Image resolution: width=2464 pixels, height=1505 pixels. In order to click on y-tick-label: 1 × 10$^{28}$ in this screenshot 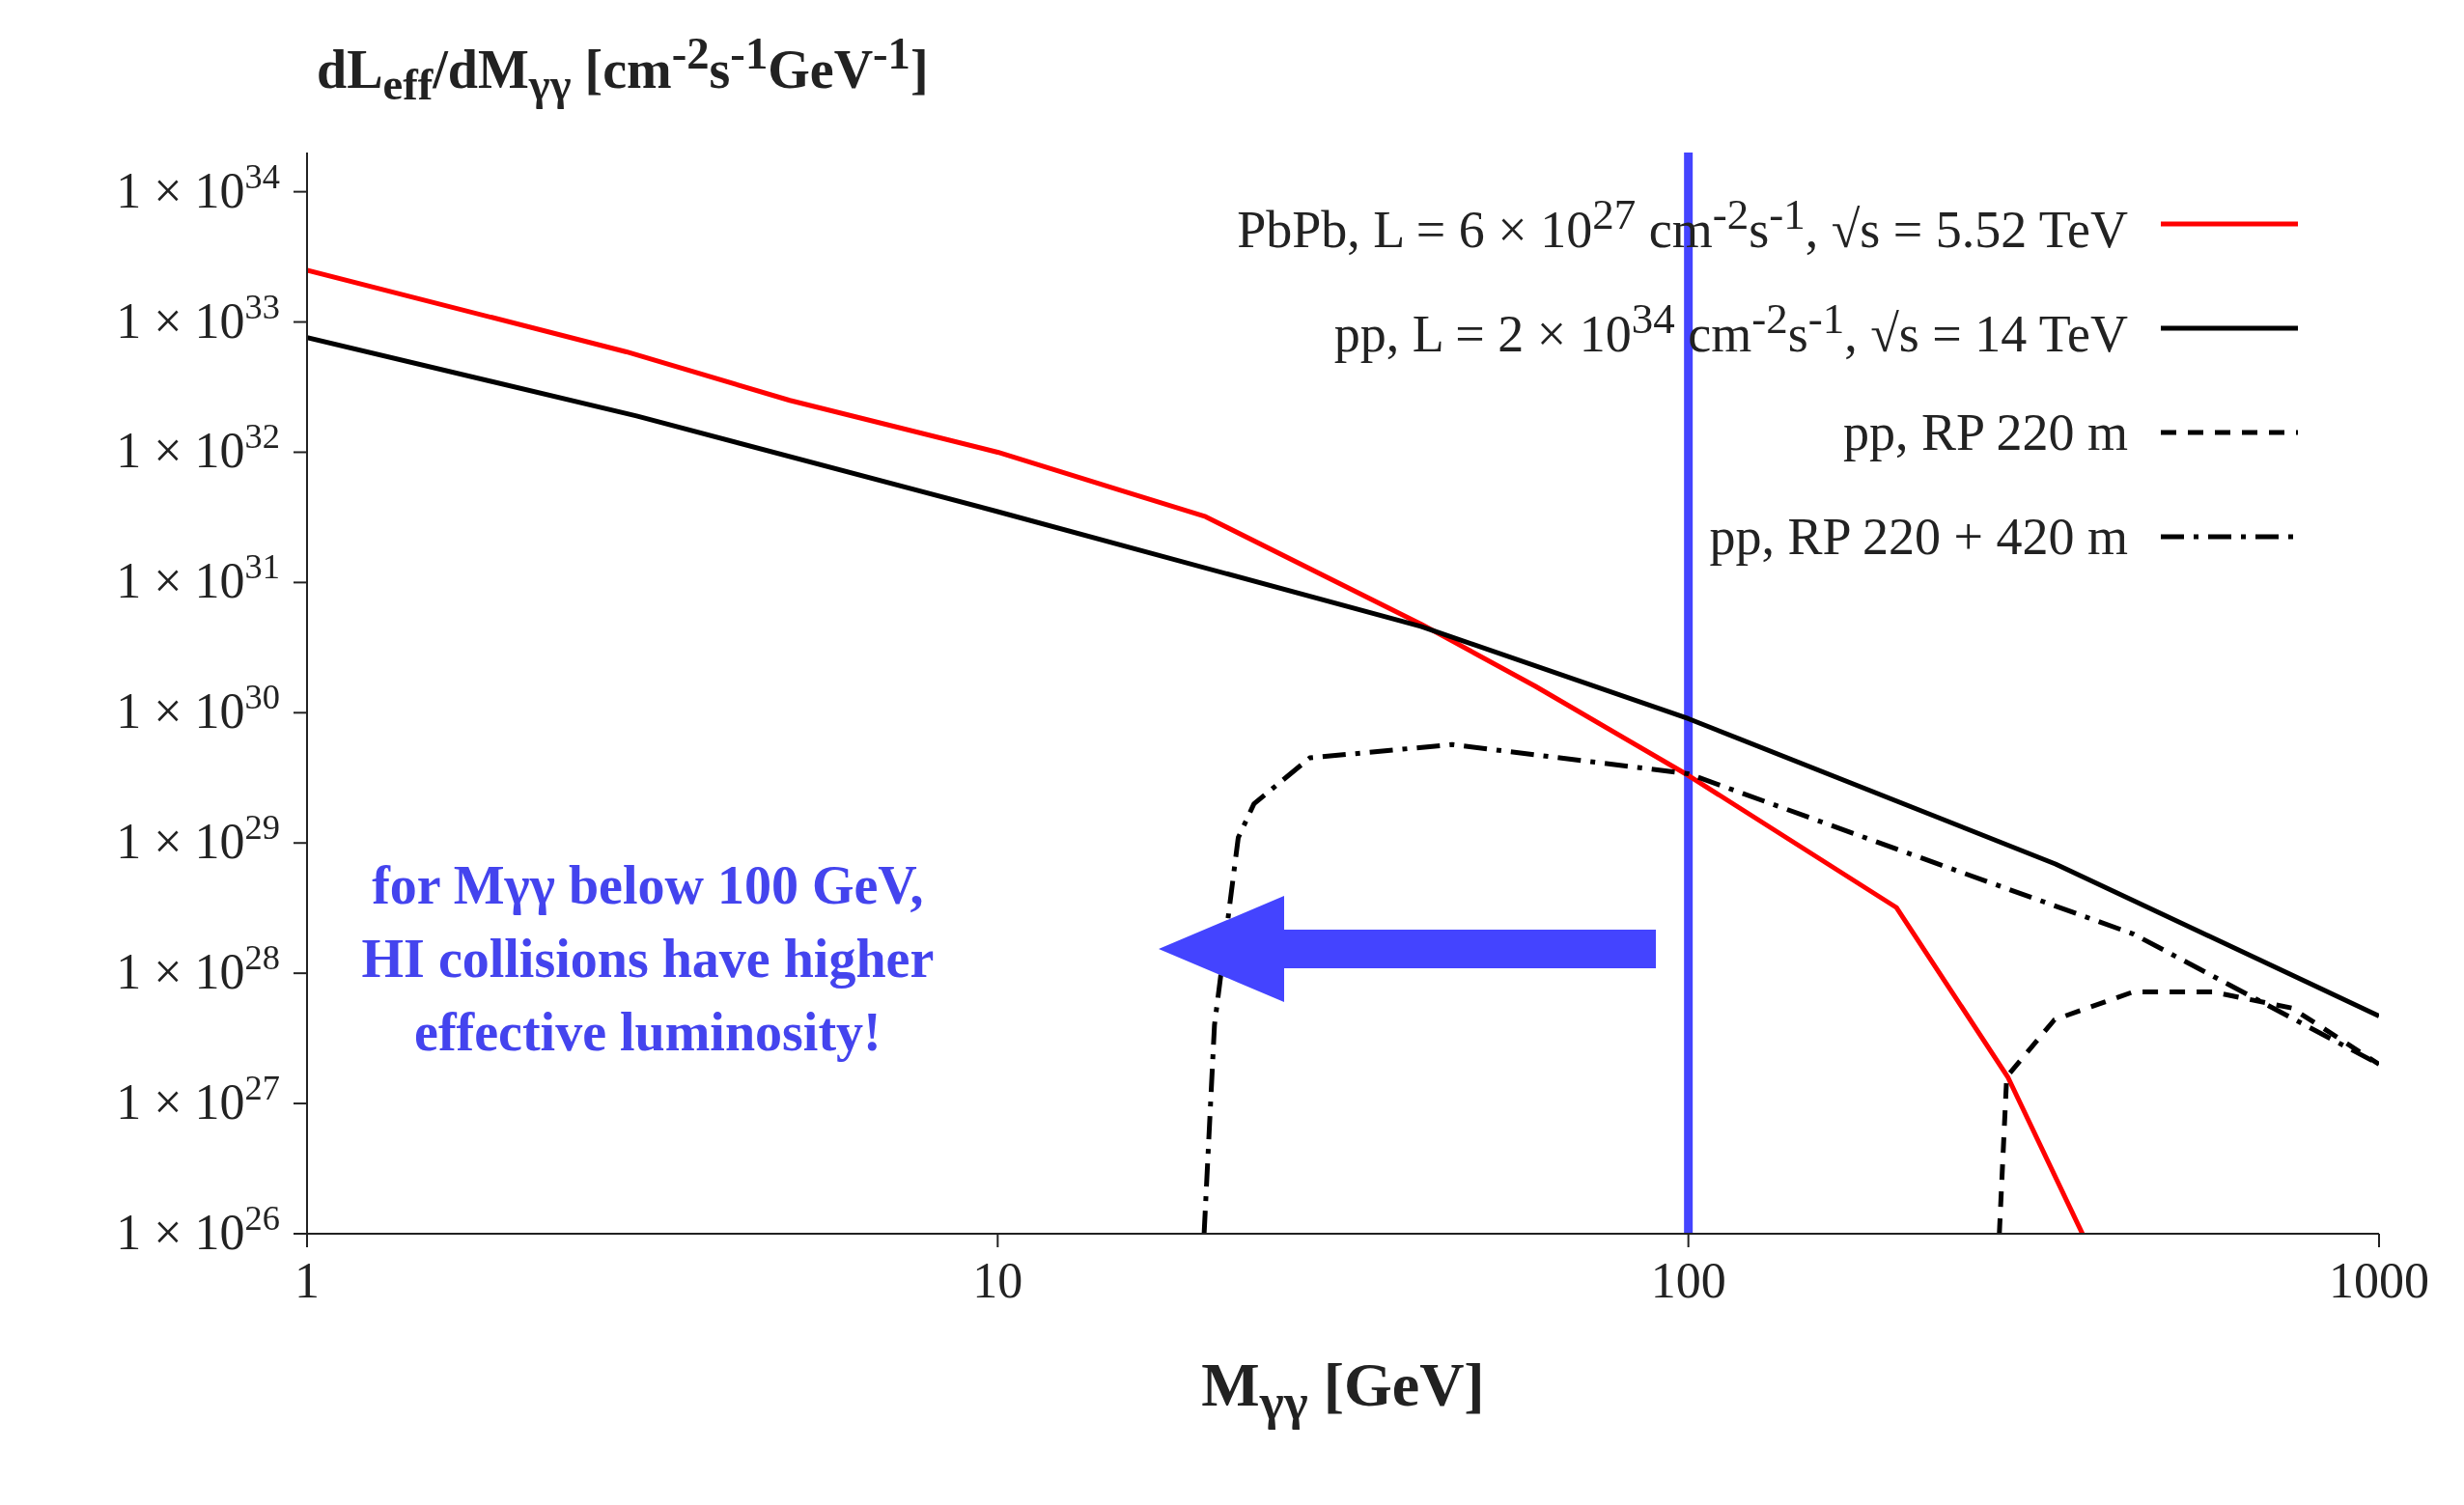, I will do `click(198, 969)`.